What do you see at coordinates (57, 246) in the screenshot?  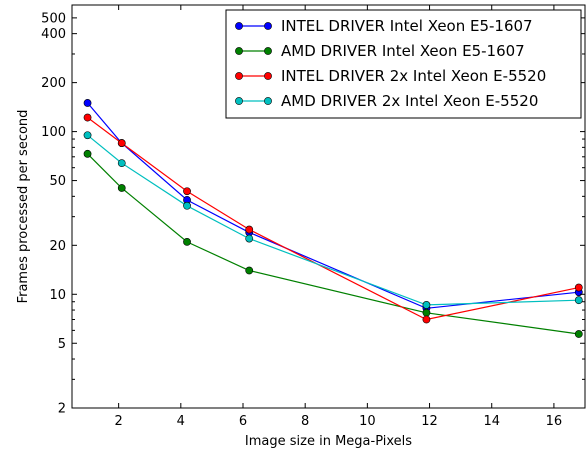 I see `y-tick-label: 20` at bounding box center [57, 246].